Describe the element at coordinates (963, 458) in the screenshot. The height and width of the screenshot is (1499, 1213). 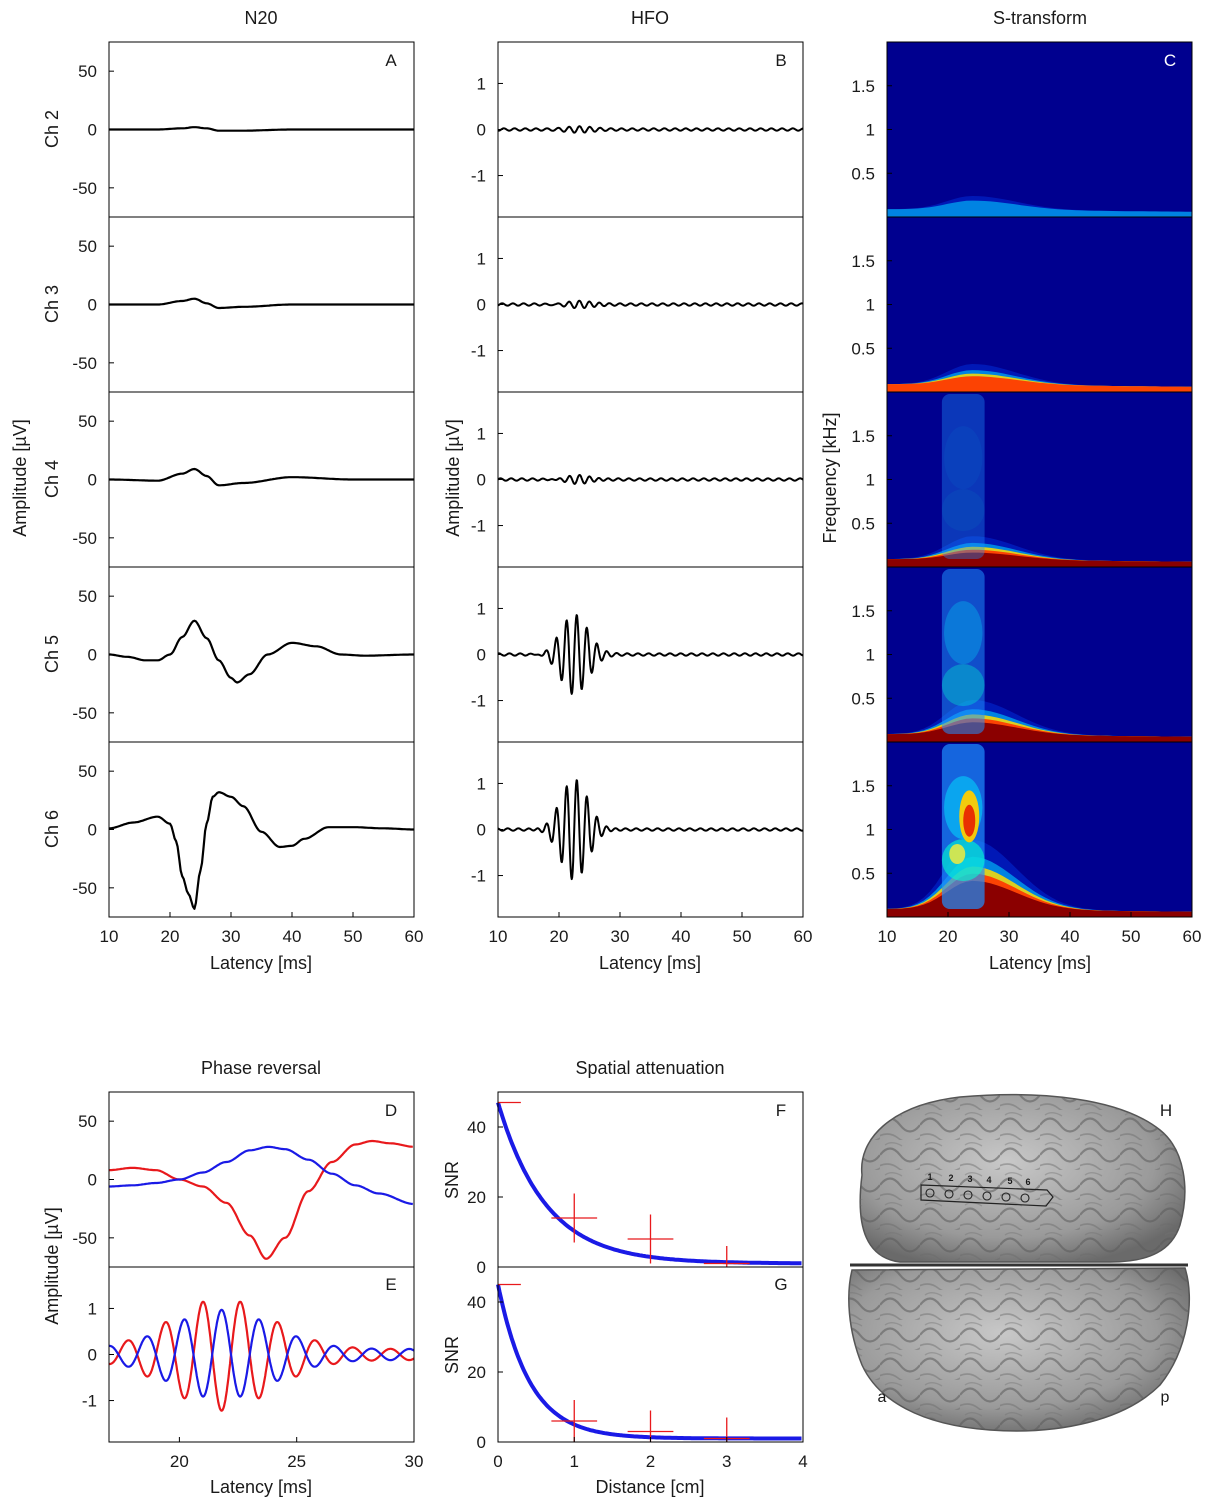
I see `hfo-blob` at that location.